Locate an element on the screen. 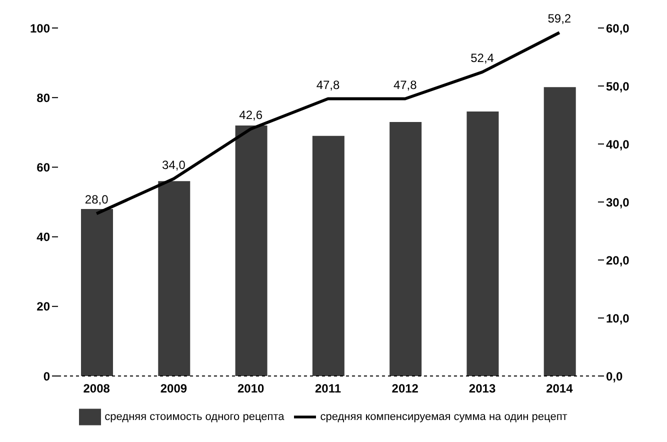 This screenshot has width=667, height=442. x-tick-label: 2011 is located at coordinates (328, 389).